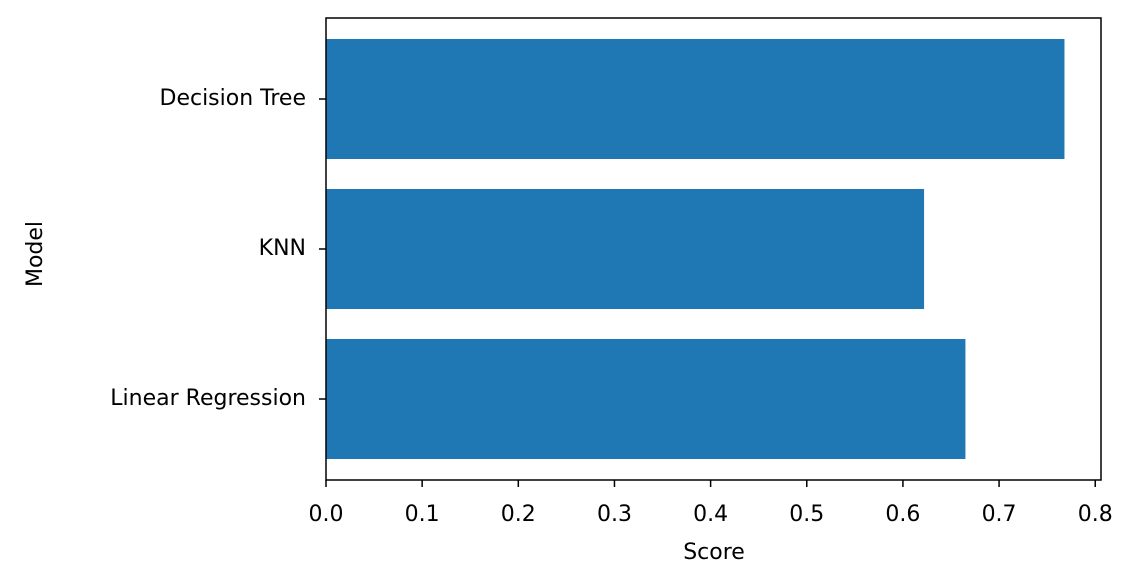  I want to click on y-tick-label: Linear Regression, so click(208, 398).